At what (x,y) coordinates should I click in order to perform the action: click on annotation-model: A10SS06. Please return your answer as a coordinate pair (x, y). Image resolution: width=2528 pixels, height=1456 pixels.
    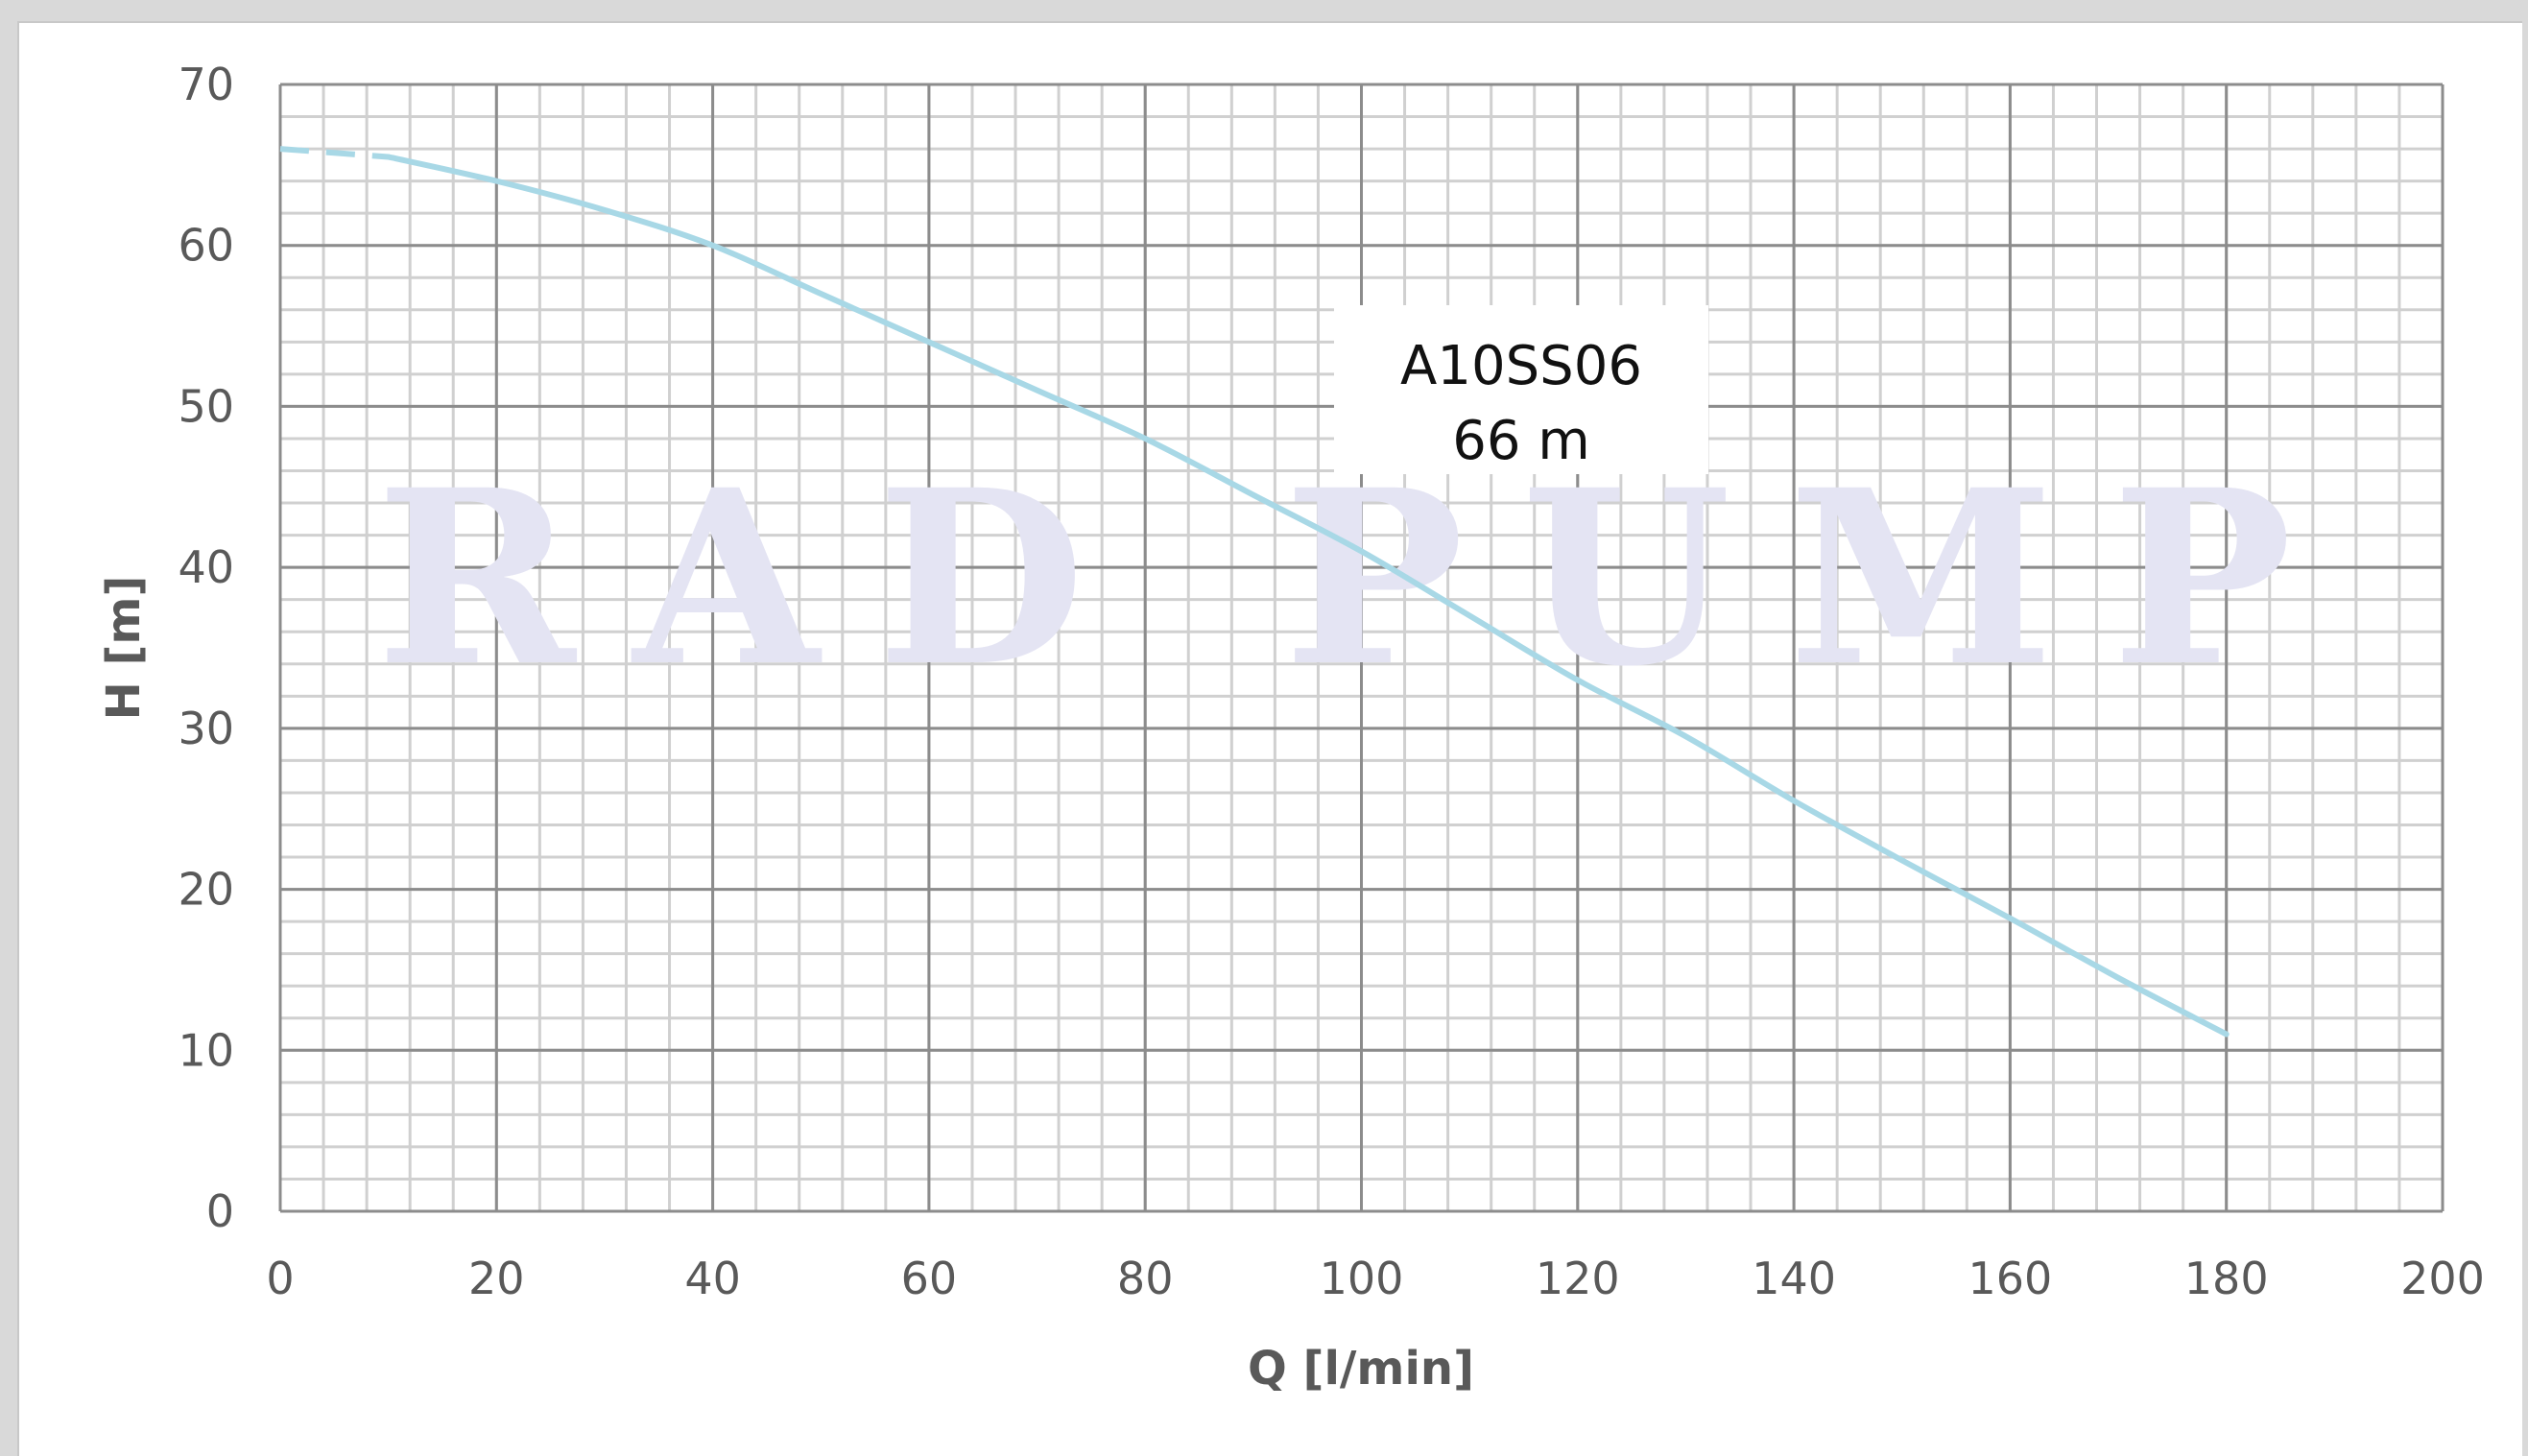
    Looking at the image, I should click on (1521, 366).